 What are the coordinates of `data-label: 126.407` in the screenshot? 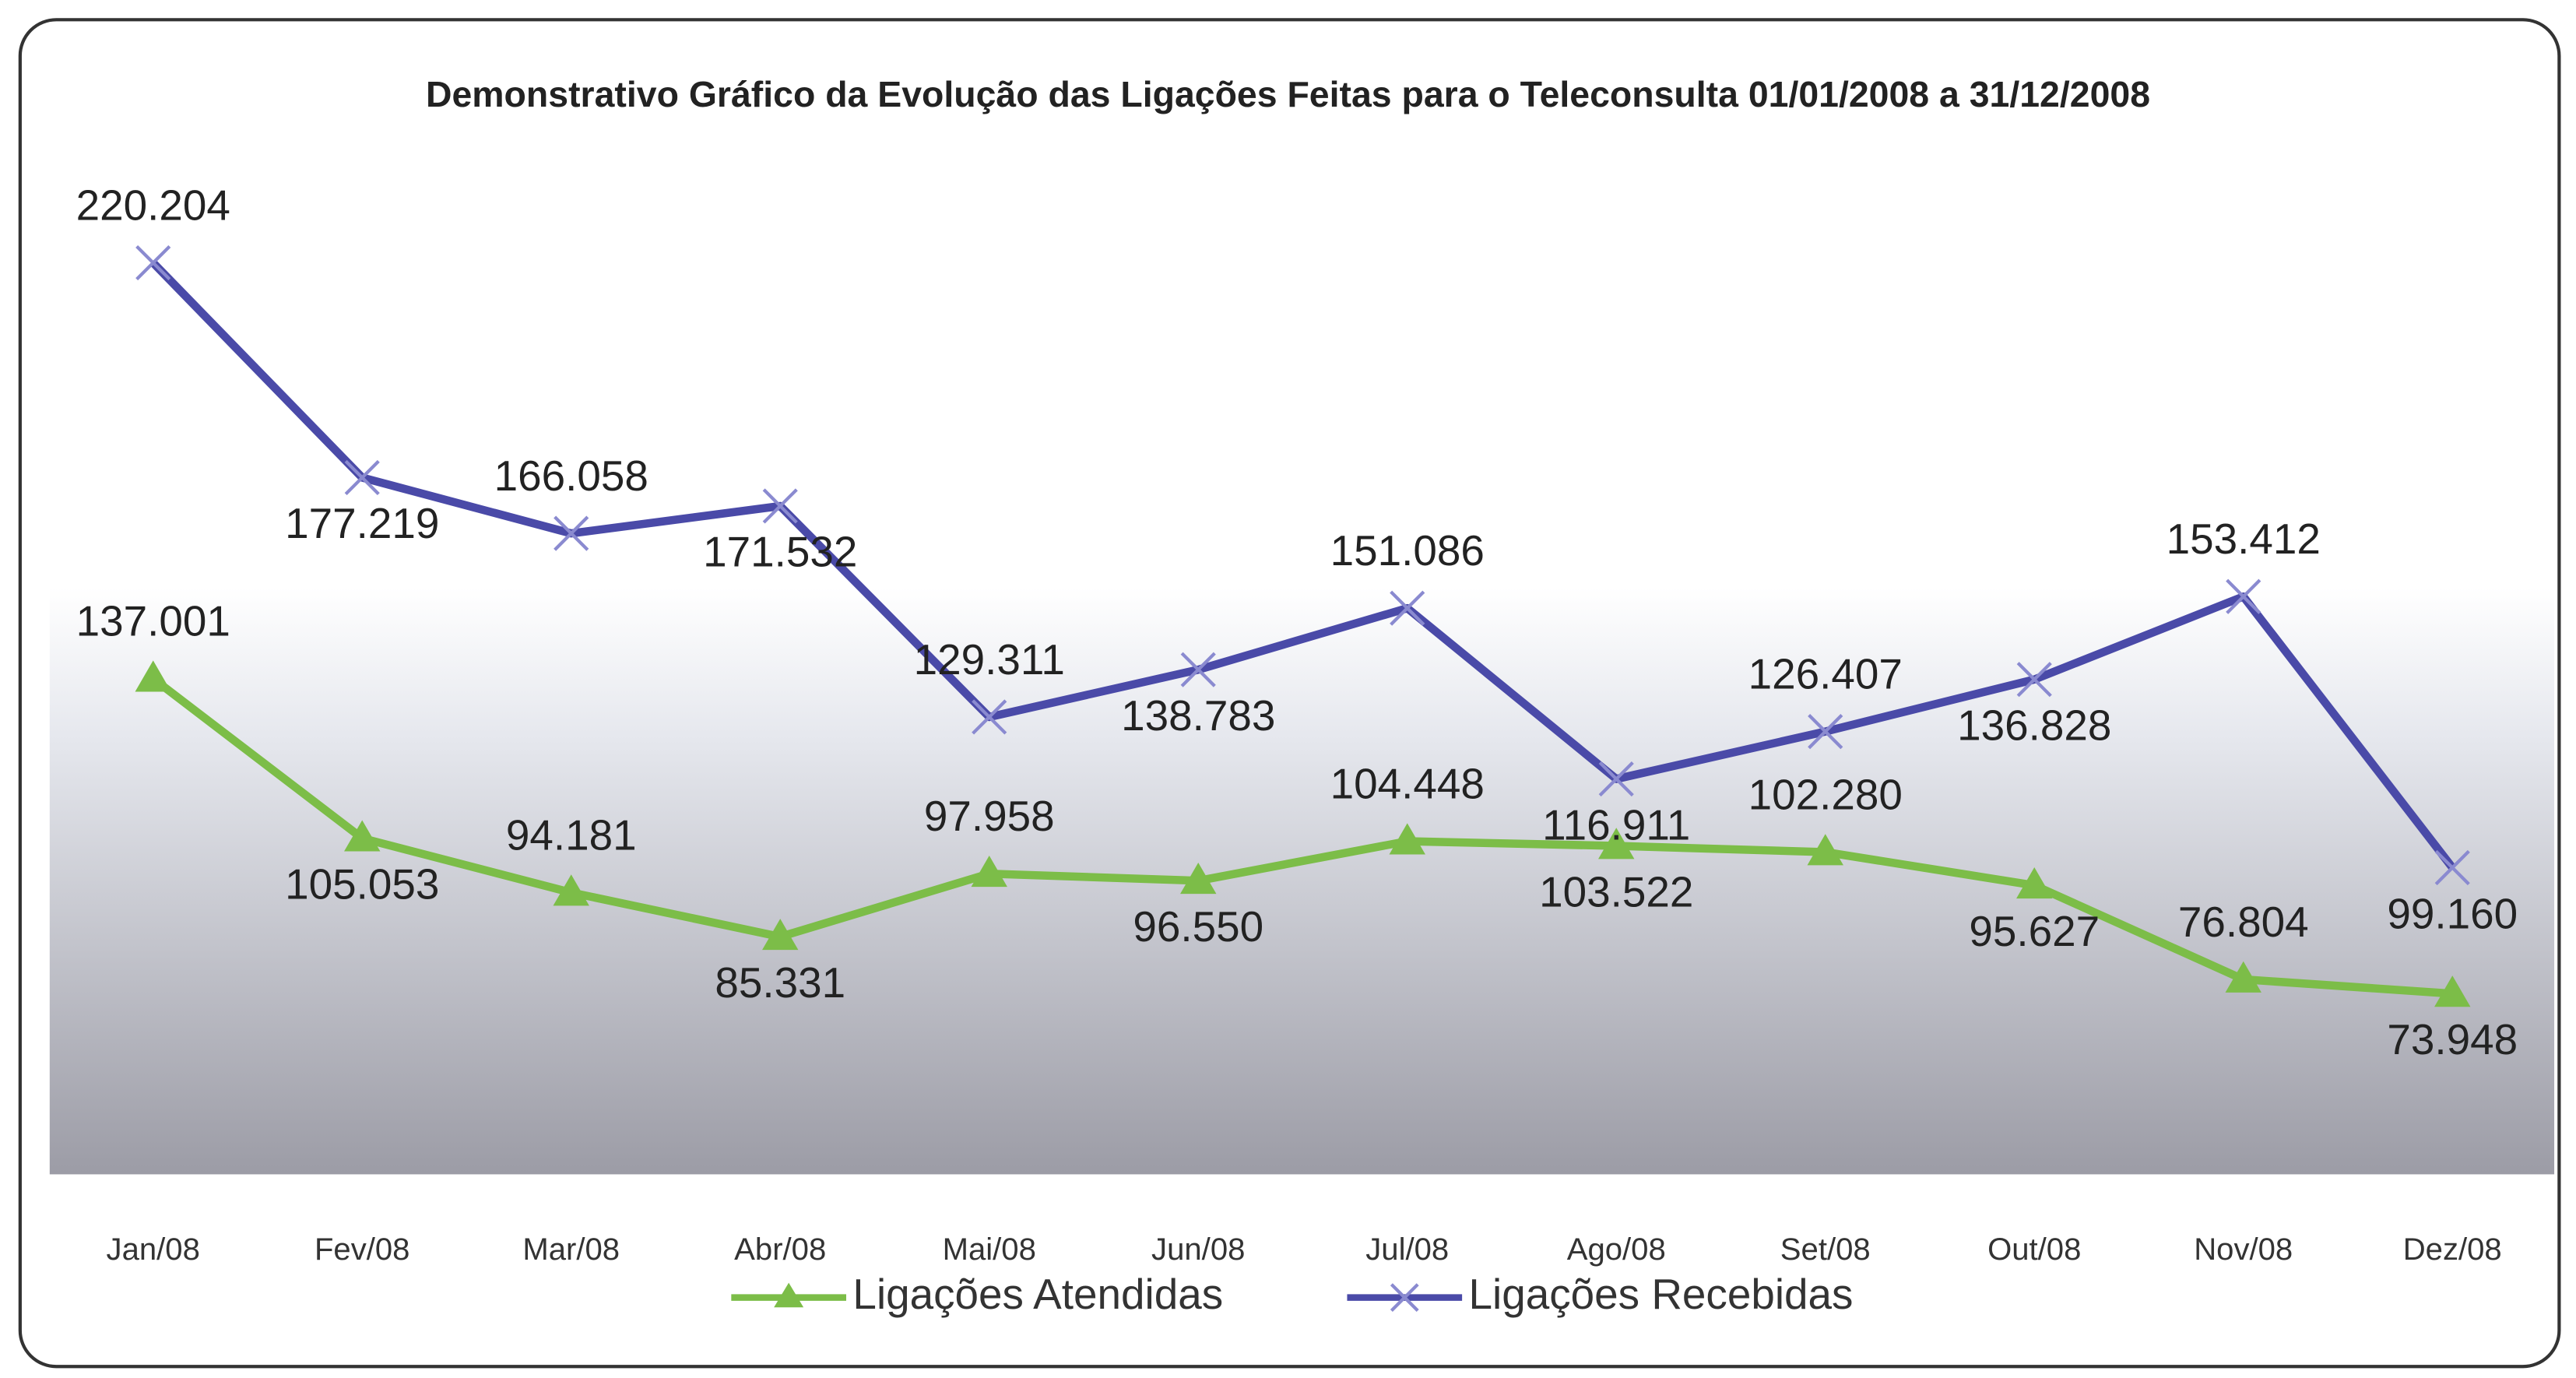 It's located at (1825, 673).